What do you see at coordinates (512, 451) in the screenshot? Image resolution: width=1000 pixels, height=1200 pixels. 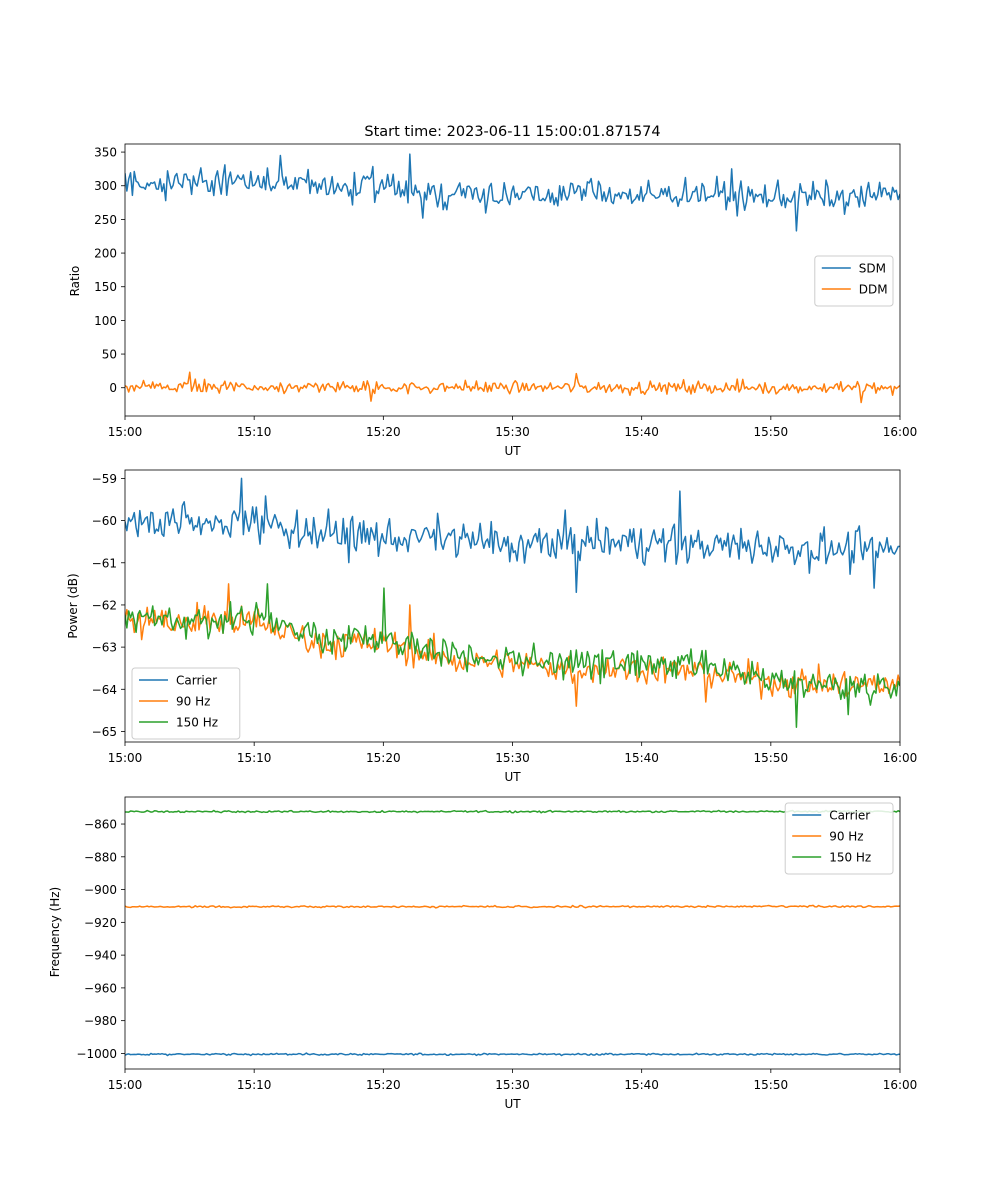 I see `ratio-xlabel: UT` at bounding box center [512, 451].